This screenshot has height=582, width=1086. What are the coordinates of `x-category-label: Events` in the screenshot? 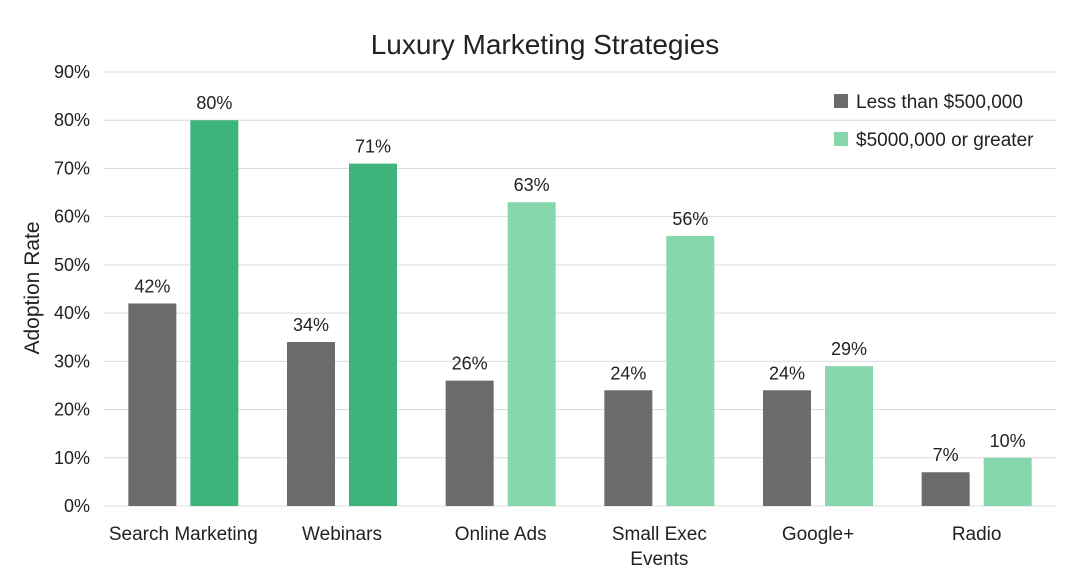 It's located at (659, 559).